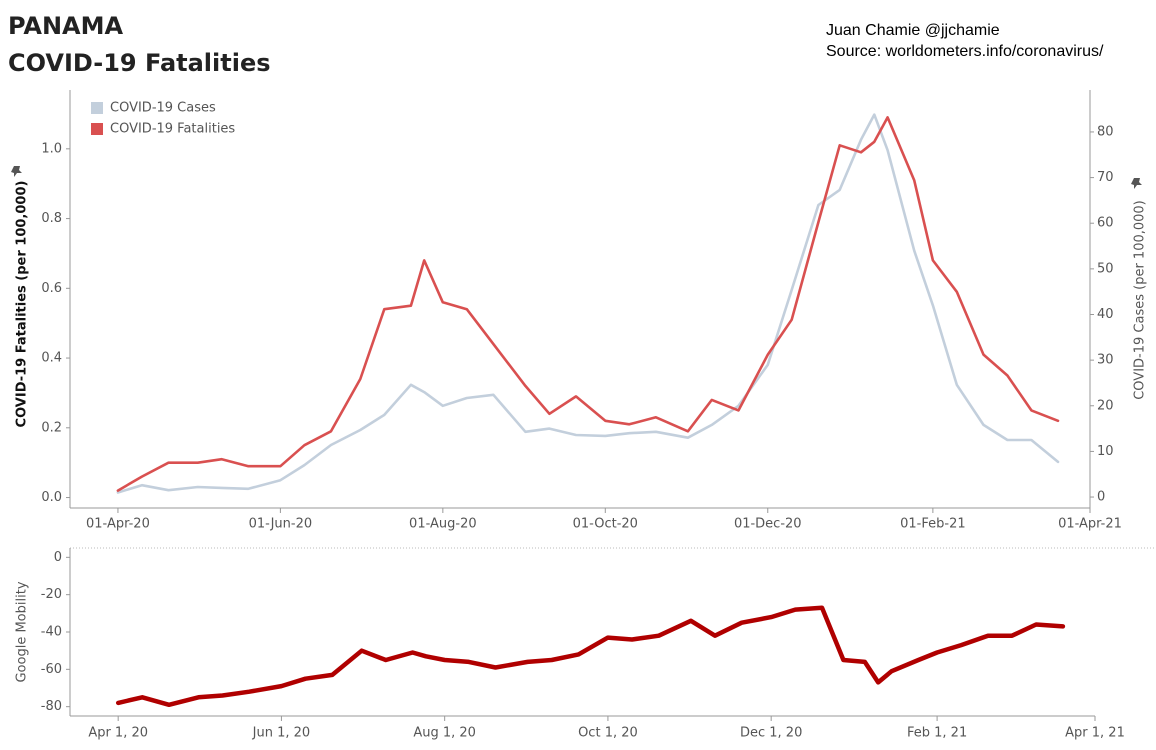 This screenshot has height=750, width=1156. What do you see at coordinates (22, 631) in the screenshot?
I see `y-axis-label: Google Mobility` at bounding box center [22, 631].